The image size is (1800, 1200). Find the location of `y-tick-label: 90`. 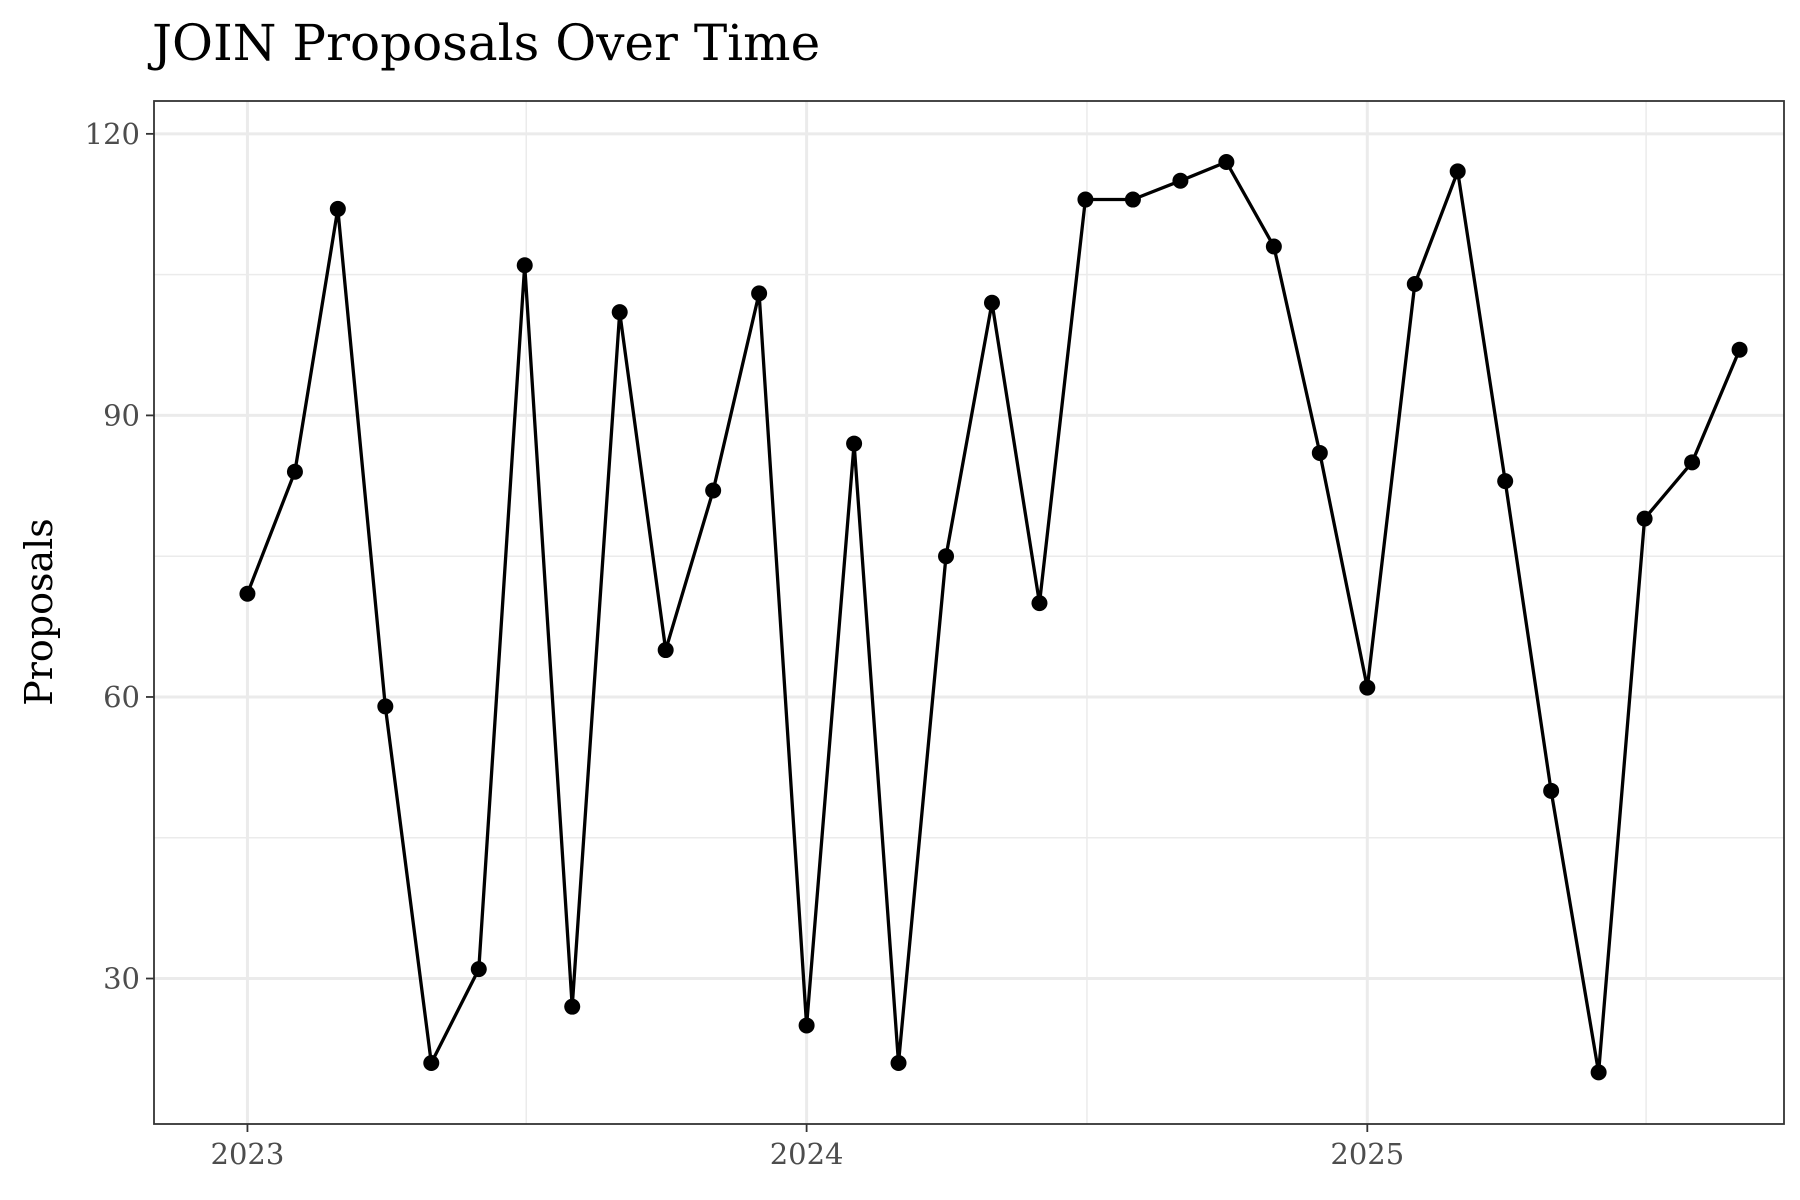

y-tick-label: 90 is located at coordinates (121, 415).